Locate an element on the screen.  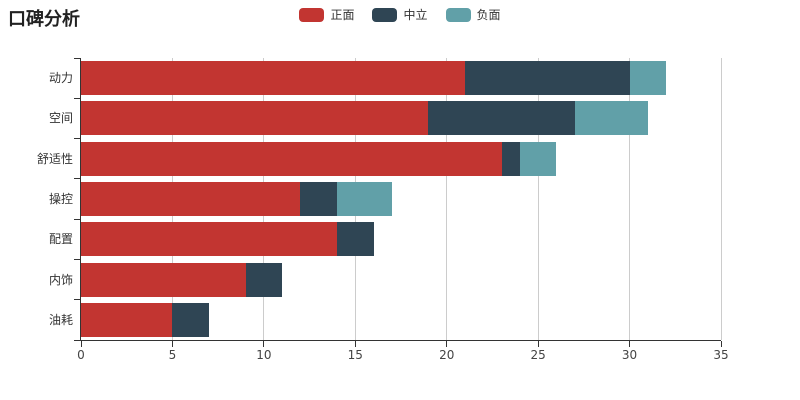
legend-label: 正面 is located at coordinates (342, 15).